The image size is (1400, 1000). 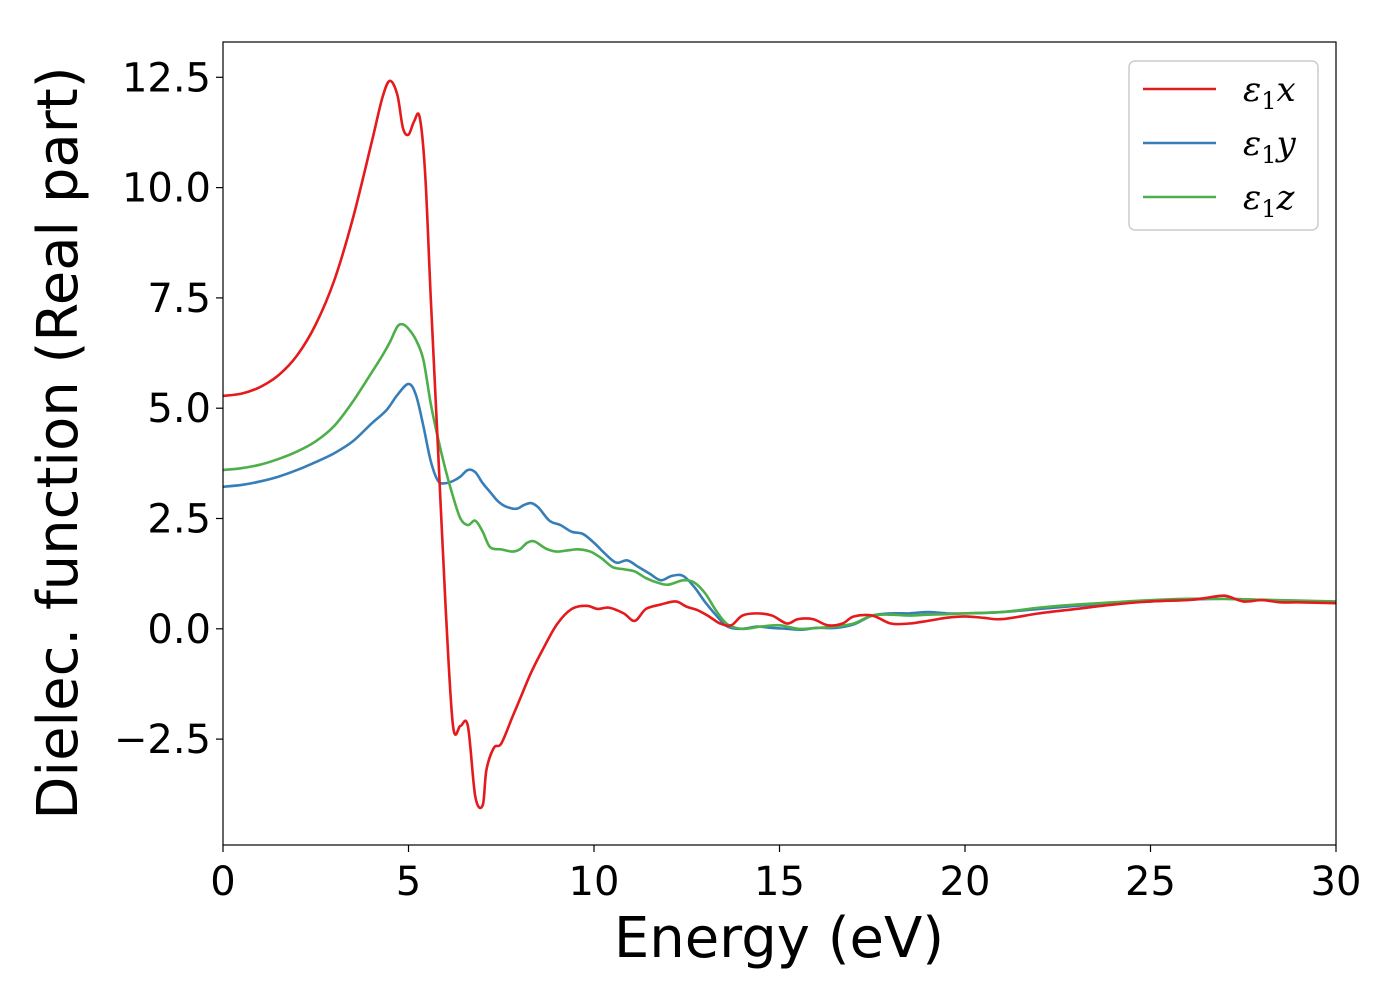 What do you see at coordinates (1336, 882) in the screenshot?
I see `x-tick-label: 30` at bounding box center [1336, 882].